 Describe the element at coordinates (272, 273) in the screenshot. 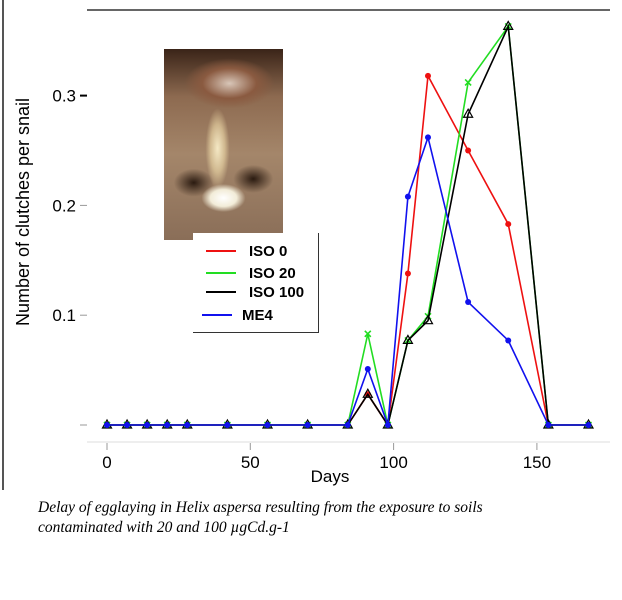

I see `legend-label: ISO 20` at that location.